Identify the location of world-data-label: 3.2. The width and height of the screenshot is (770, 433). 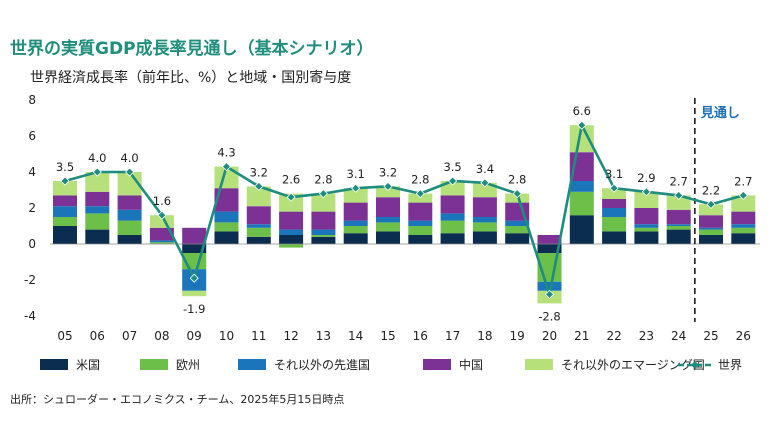
(388, 172).